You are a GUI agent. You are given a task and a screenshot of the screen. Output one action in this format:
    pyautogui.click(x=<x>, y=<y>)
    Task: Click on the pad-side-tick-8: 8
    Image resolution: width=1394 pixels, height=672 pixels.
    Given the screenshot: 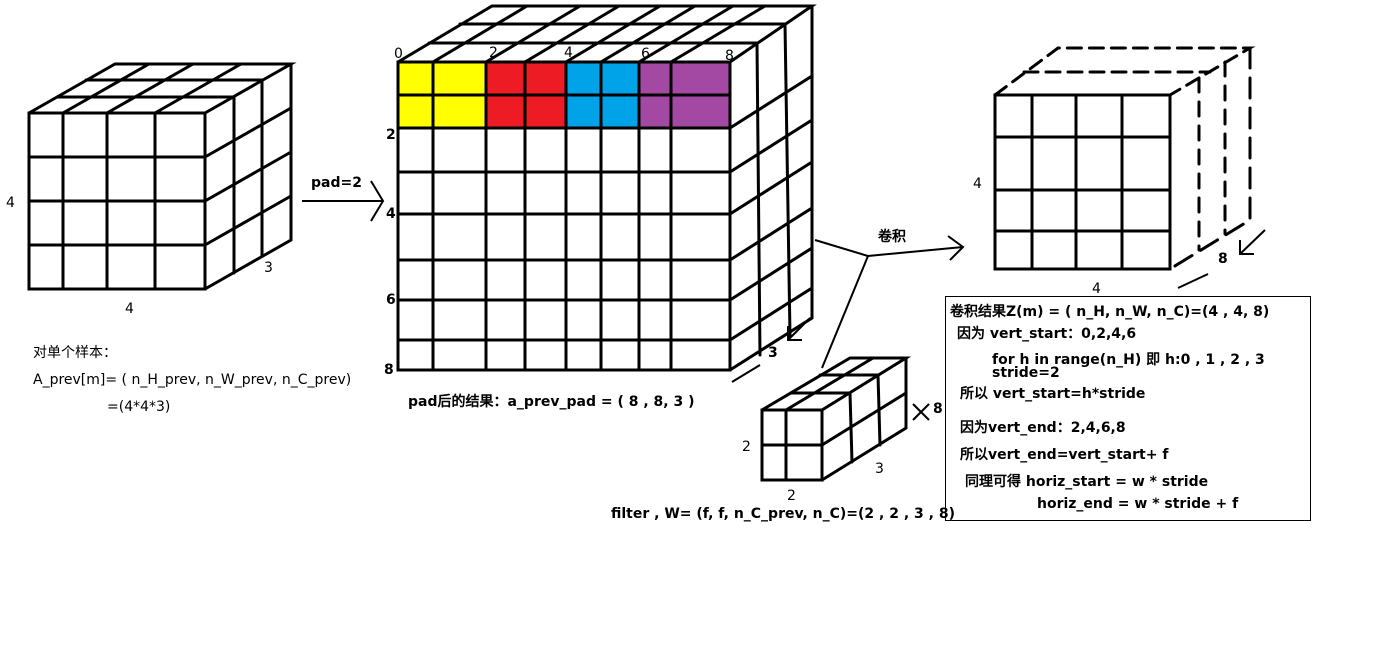 What is the action you would take?
    pyautogui.click(x=389, y=370)
    